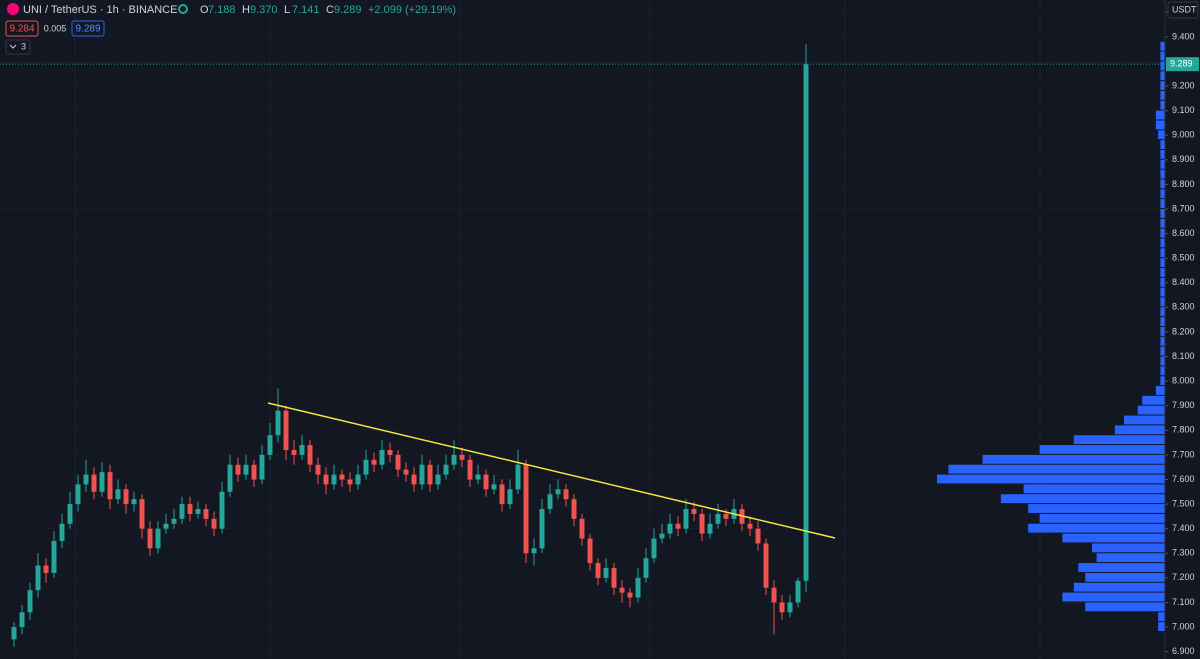 This screenshot has height=659, width=1200. Describe the element at coordinates (264, 10) in the screenshot. I see `ohlc-value: 9.370` at that location.